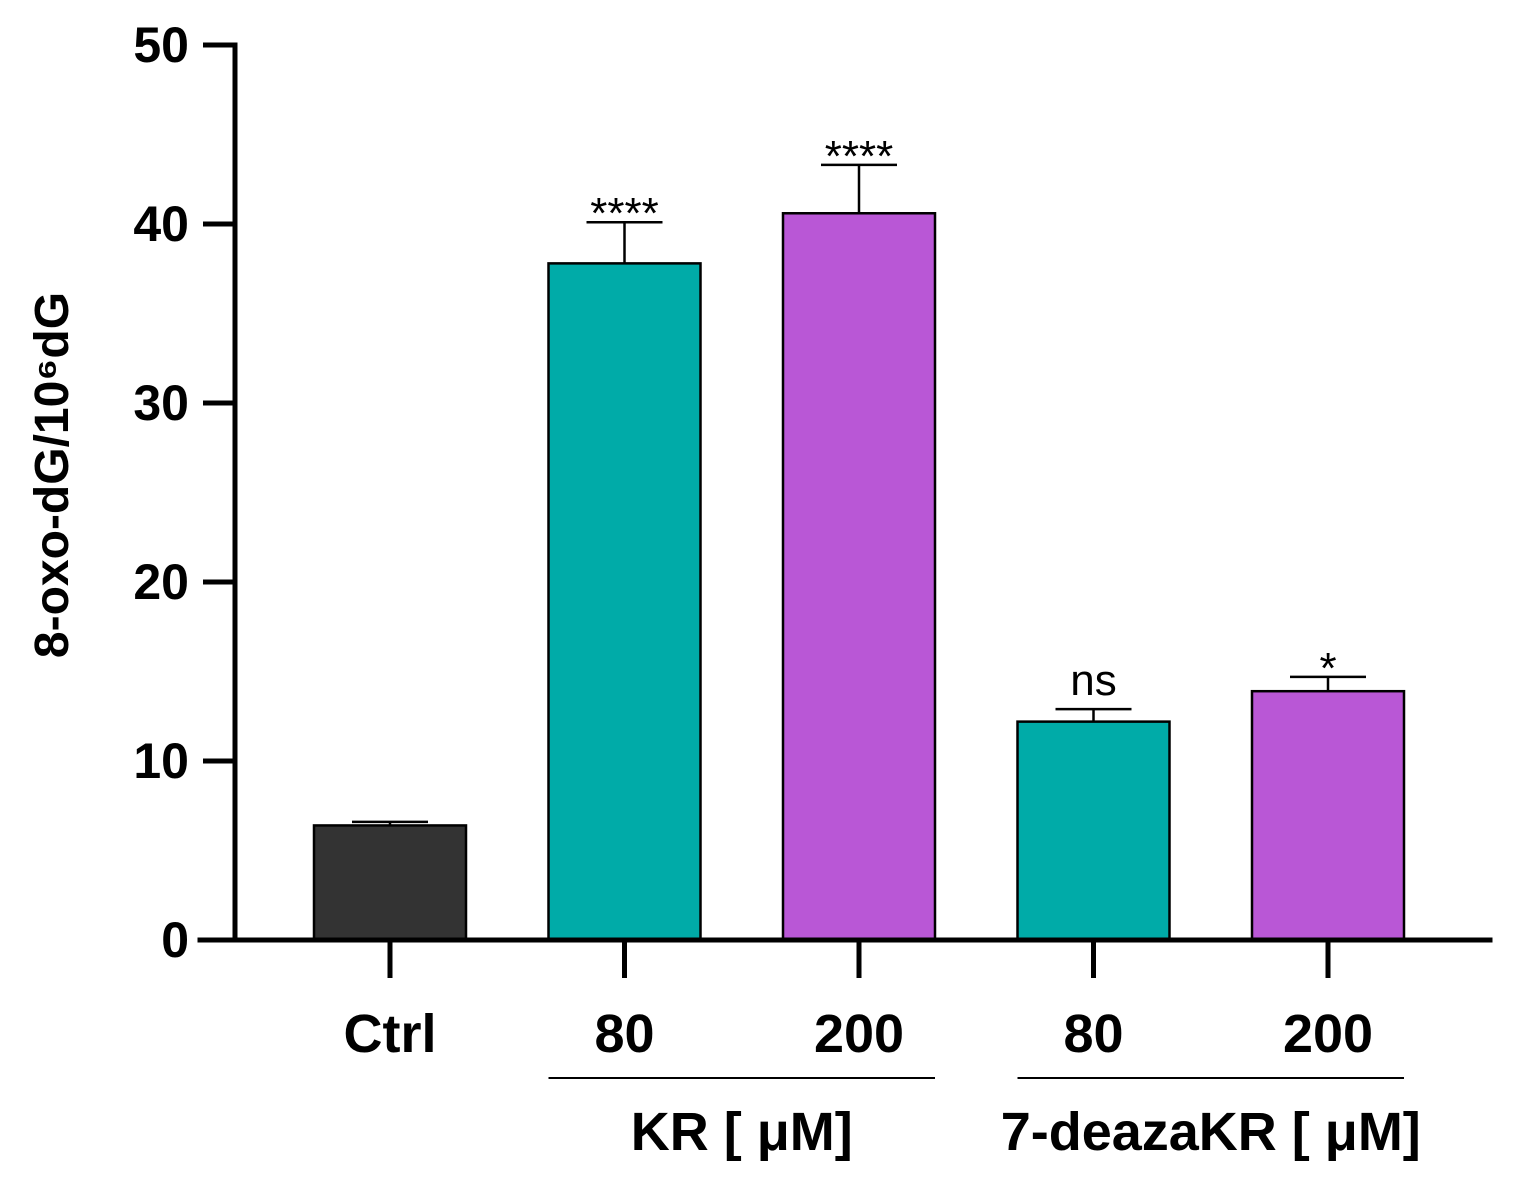 This screenshot has height=1196, width=1516. I want to click on y-tick-label-2: 20, so click(161, 582).